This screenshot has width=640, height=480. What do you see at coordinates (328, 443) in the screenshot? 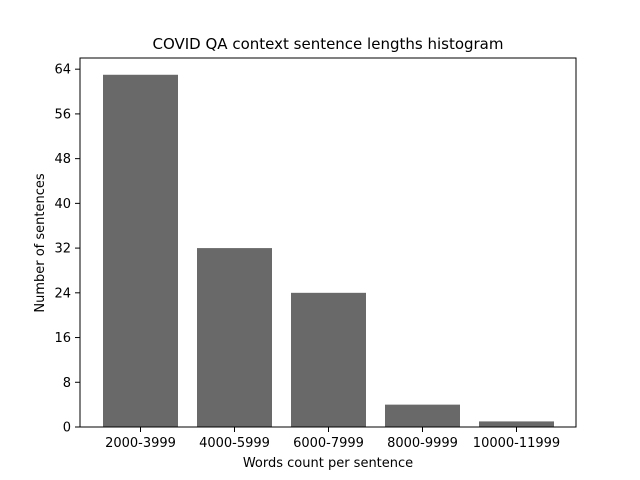
I see `x-tick-label: 6000-7999` at bounding box center [328, 443].